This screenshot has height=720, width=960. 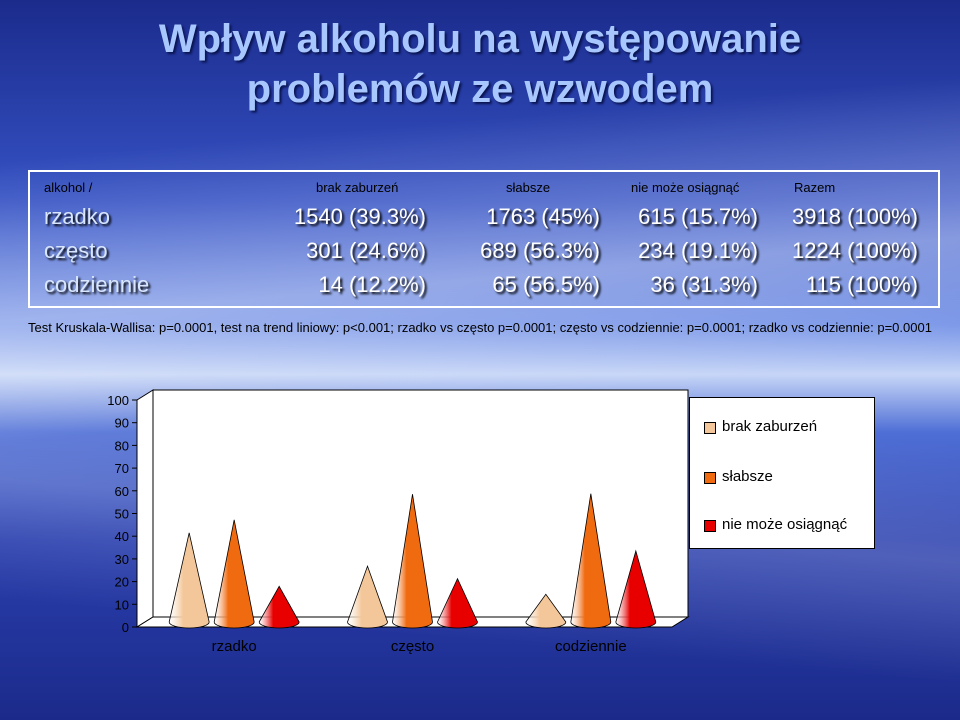 I want to click on x-category-label: codziennie, so click(x=591, y=646).